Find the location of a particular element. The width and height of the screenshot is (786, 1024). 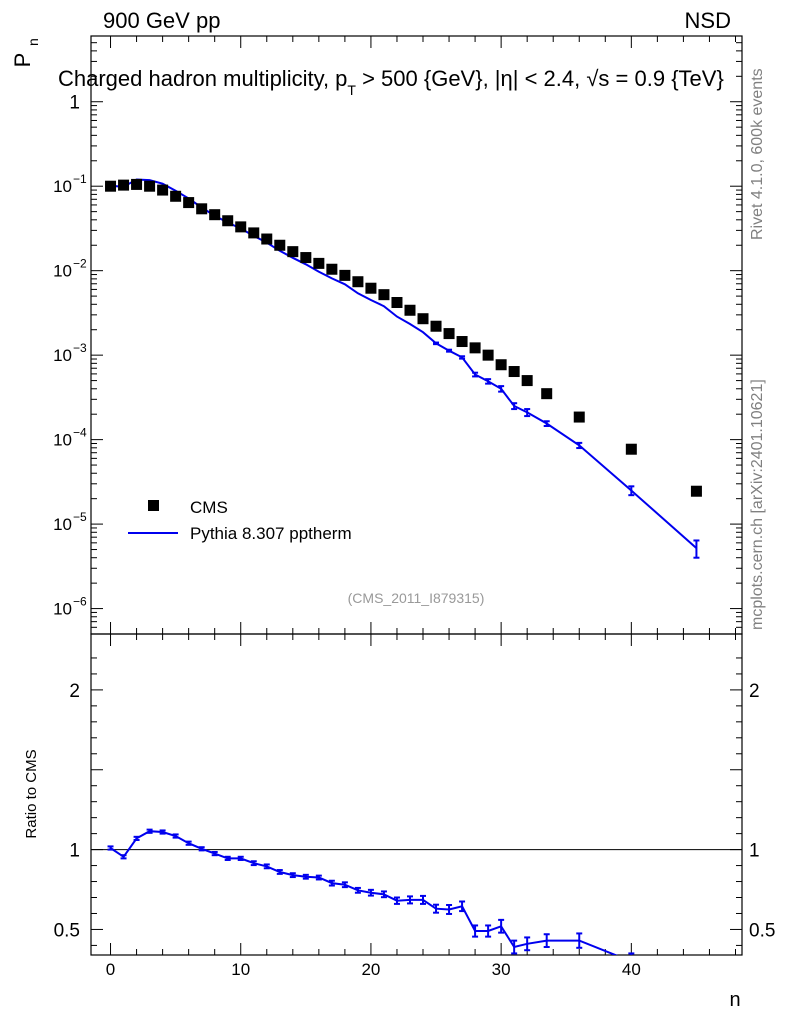

ratio-y-tick-label: 0.5 is located at coordinates (67, 930).